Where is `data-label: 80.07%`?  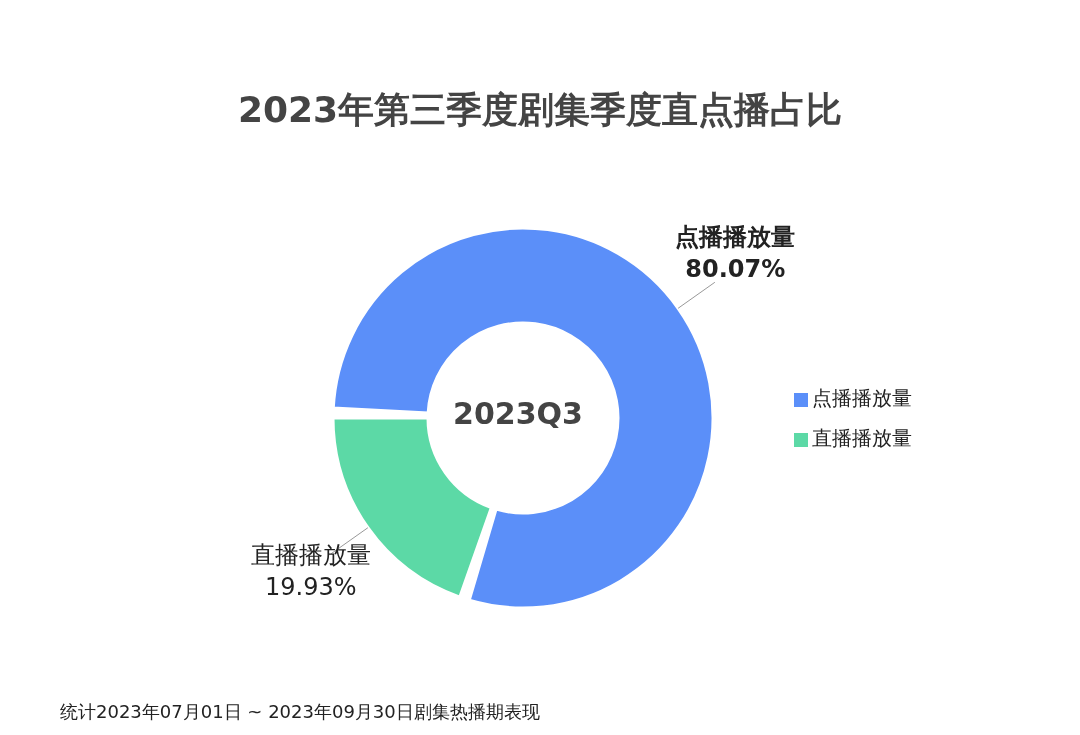
data-label: 80.07% is located at coordinates (735, 269).